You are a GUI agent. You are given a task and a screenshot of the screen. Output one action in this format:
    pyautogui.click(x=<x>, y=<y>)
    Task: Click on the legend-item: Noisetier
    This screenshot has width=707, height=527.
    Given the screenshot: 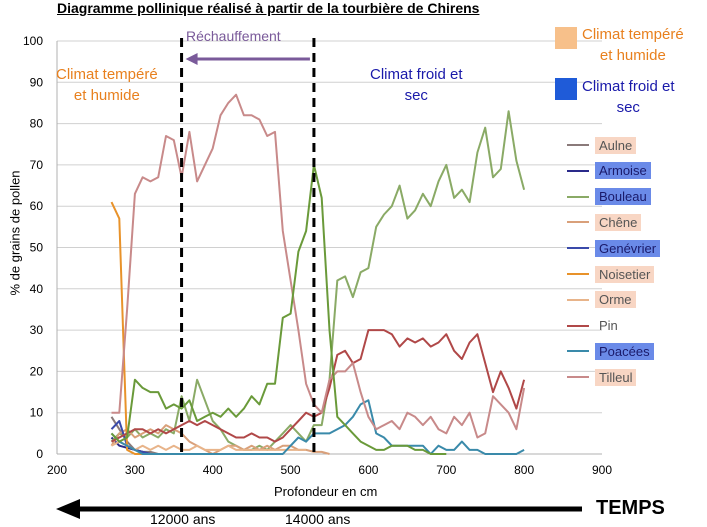 What is the action you would take?
    pyautogui.click(x=611, y=274)
    